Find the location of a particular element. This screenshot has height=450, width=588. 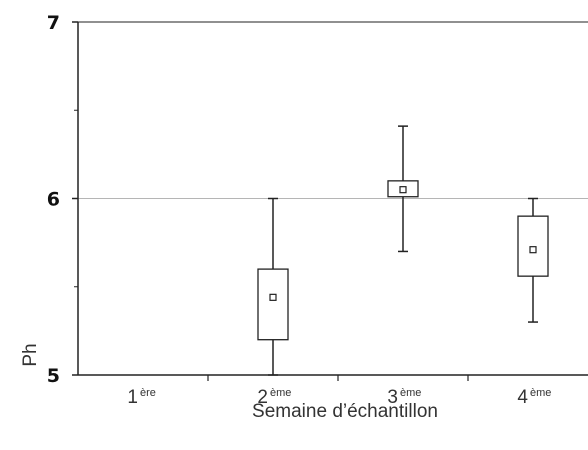

x-axis-title: Semaine d’échantillon is located at coordinates (345, 411).